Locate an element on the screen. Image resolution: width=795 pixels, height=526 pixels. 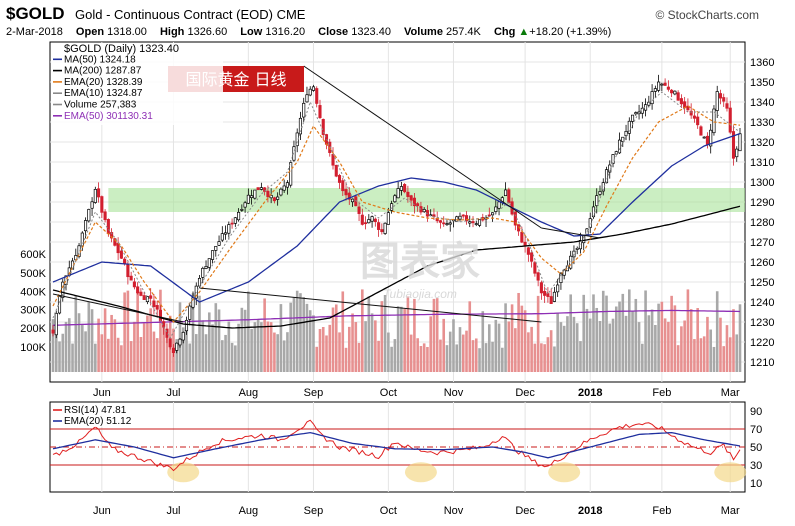
close-label: Close is located at coordinates (333, 32).